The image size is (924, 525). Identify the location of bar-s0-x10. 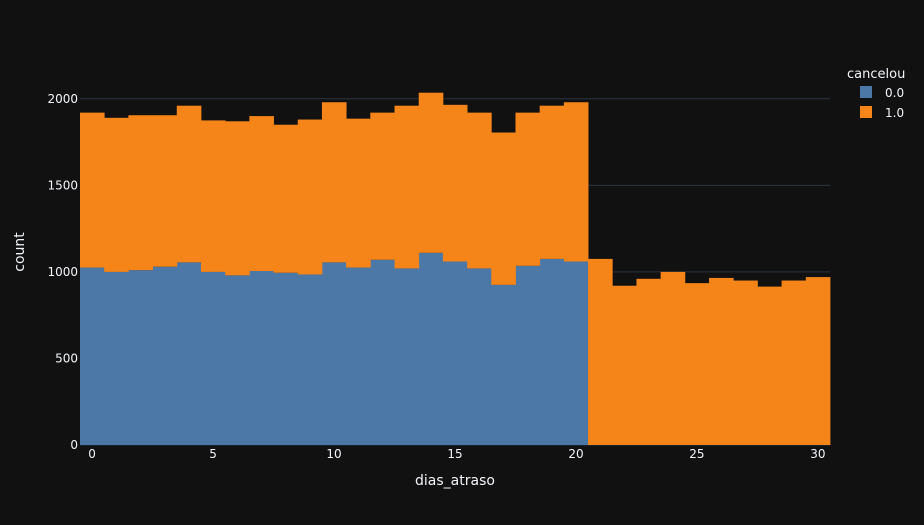
(334, 353).